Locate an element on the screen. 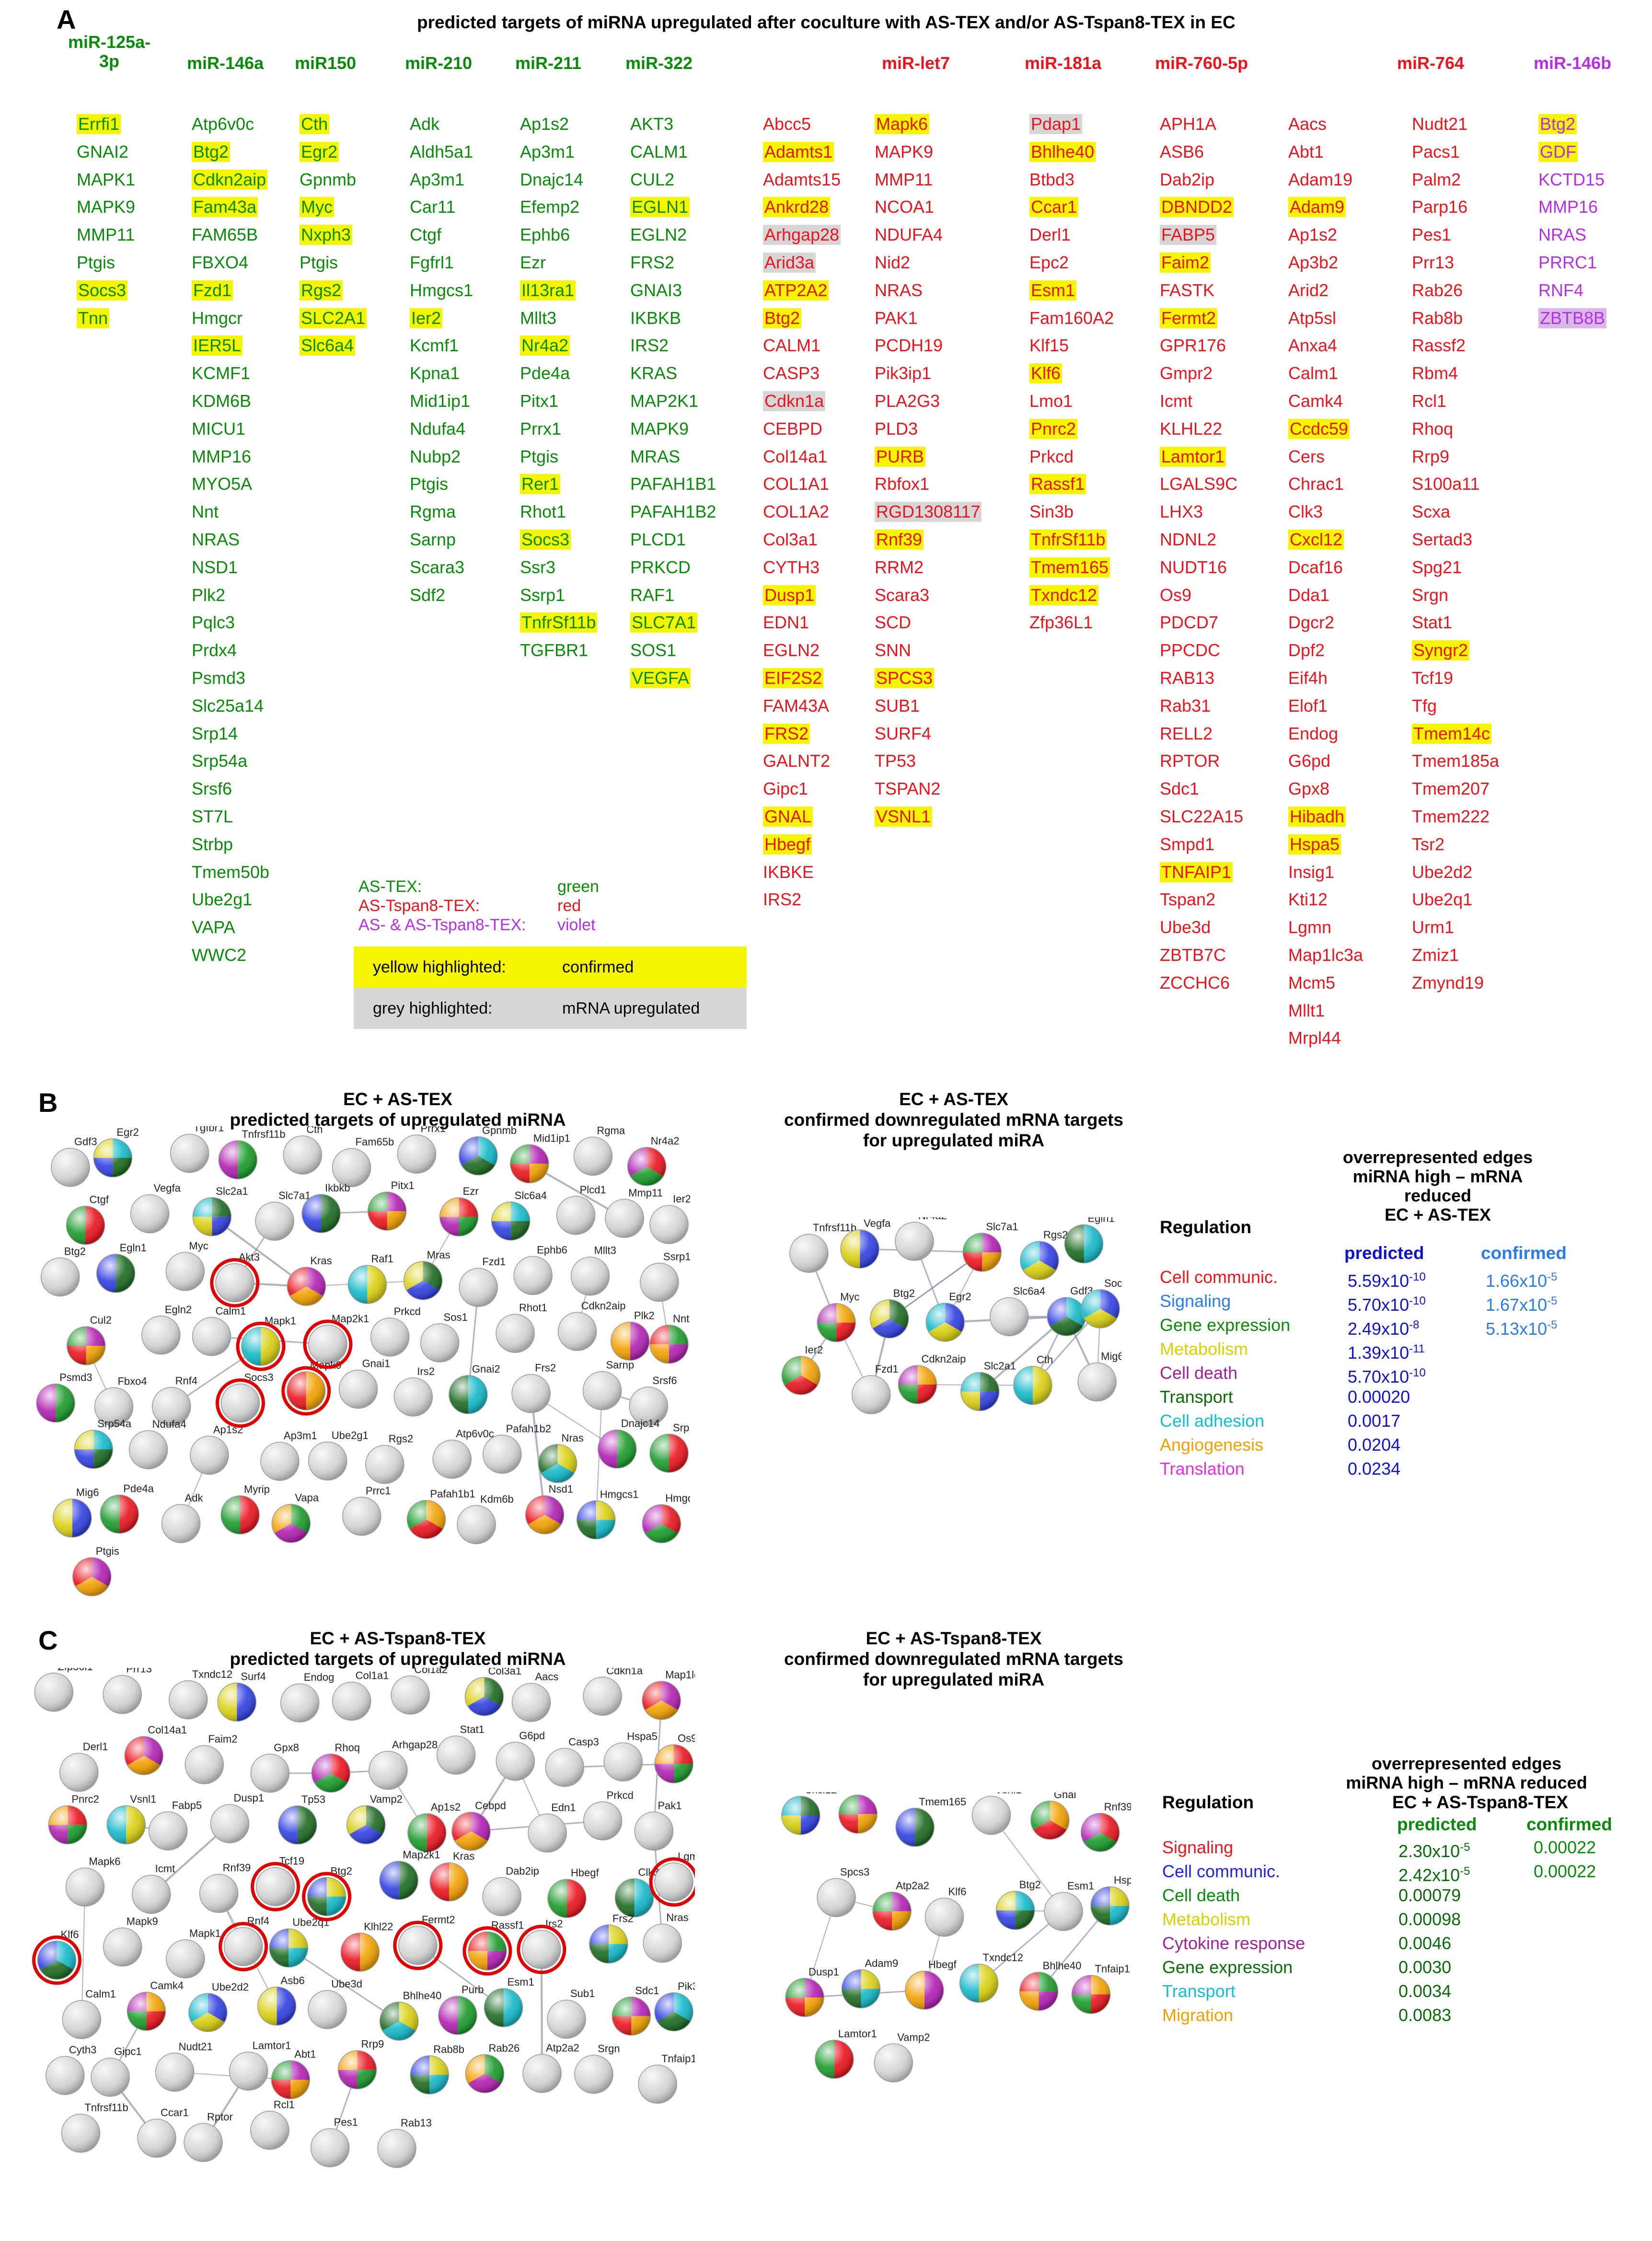 The image size is (1652, 2241). network-node: Adk is located at coordinates (182, 1517).